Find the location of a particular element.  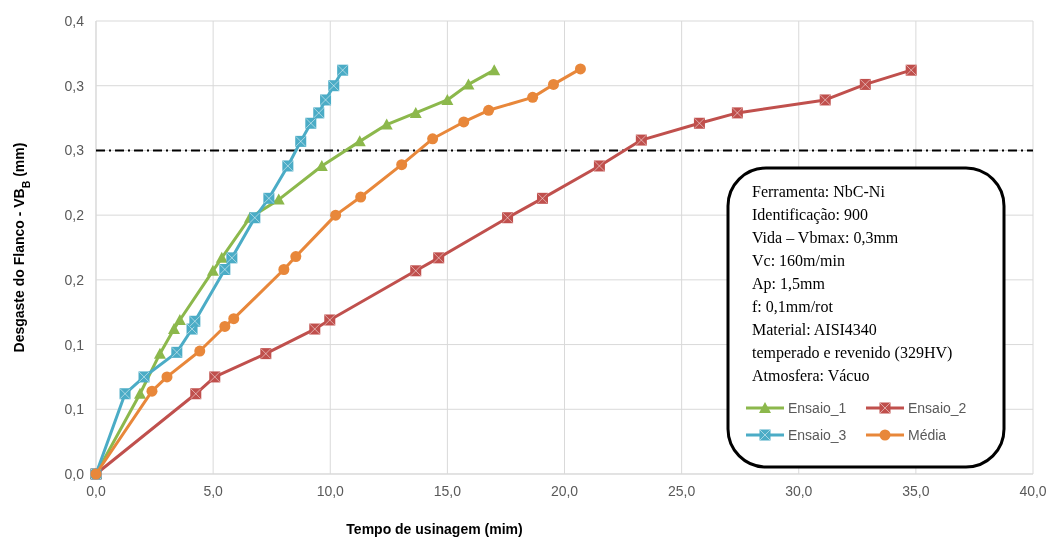

annotation: Vc: 160m/min is located at coordinates (798, 260).